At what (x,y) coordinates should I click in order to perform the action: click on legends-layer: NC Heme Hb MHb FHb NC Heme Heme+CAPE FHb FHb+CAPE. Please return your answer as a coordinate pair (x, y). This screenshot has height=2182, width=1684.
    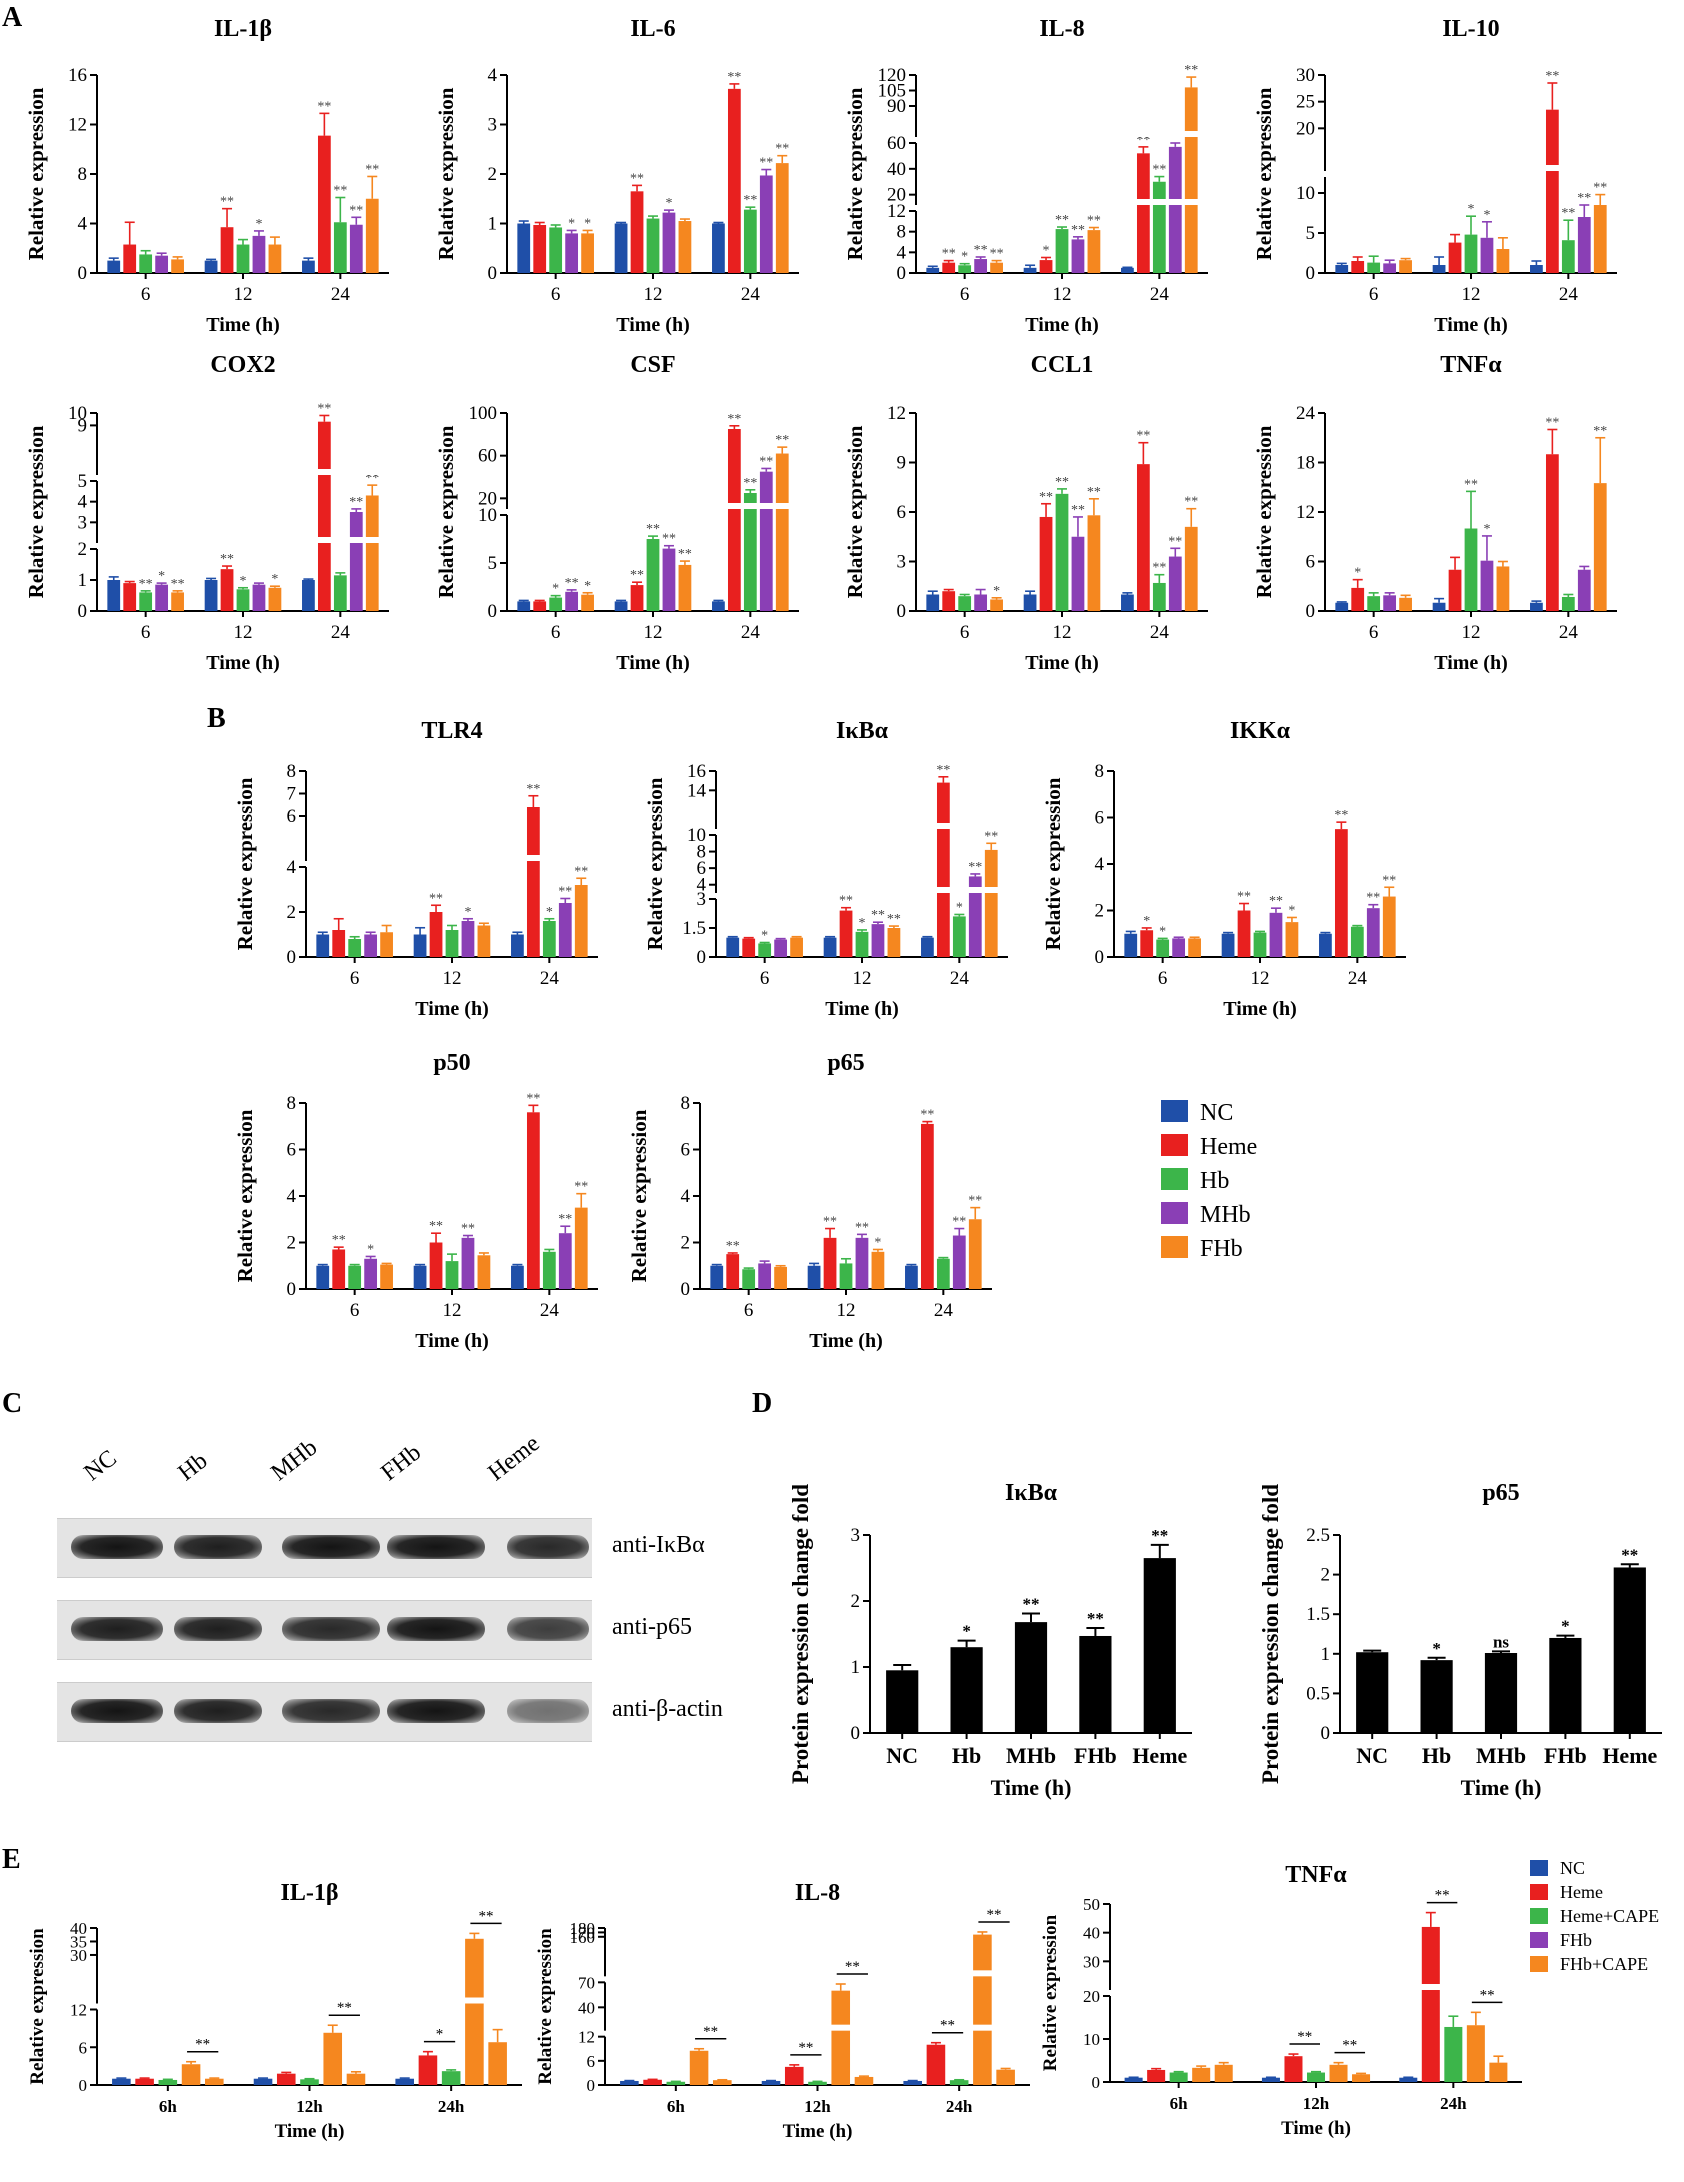
    Looking at the image, I should click on (1410, 1537).